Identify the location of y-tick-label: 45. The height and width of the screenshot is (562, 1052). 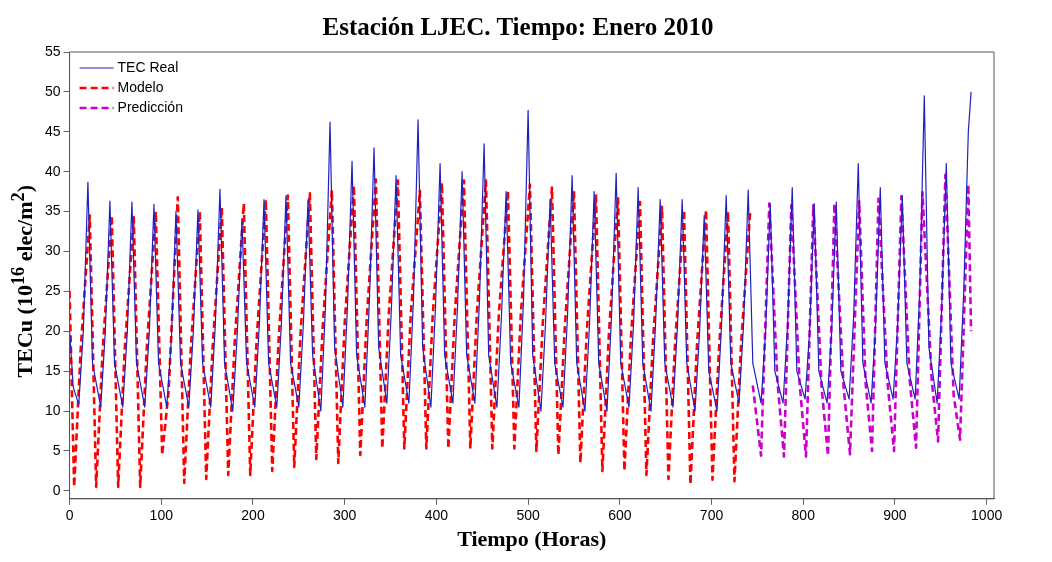
(52, 130).